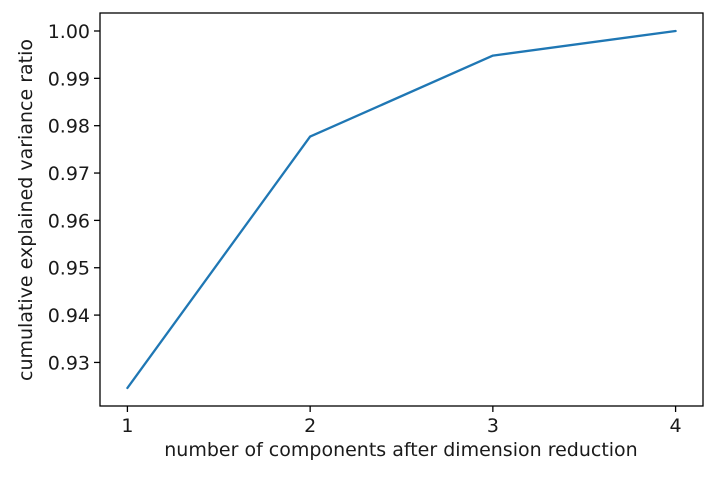 This screenshot has width=717, height=478. I want to click on y-tick-label: 0.99, so click(69, 79).